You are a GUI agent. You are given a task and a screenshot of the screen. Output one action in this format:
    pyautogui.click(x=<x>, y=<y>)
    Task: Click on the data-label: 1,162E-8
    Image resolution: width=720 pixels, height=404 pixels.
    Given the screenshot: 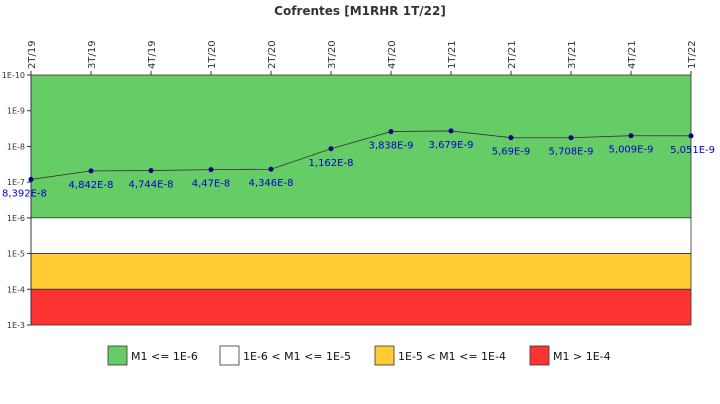 What is the action you would take?
    pyautogui.click(x=331, y=163)
    